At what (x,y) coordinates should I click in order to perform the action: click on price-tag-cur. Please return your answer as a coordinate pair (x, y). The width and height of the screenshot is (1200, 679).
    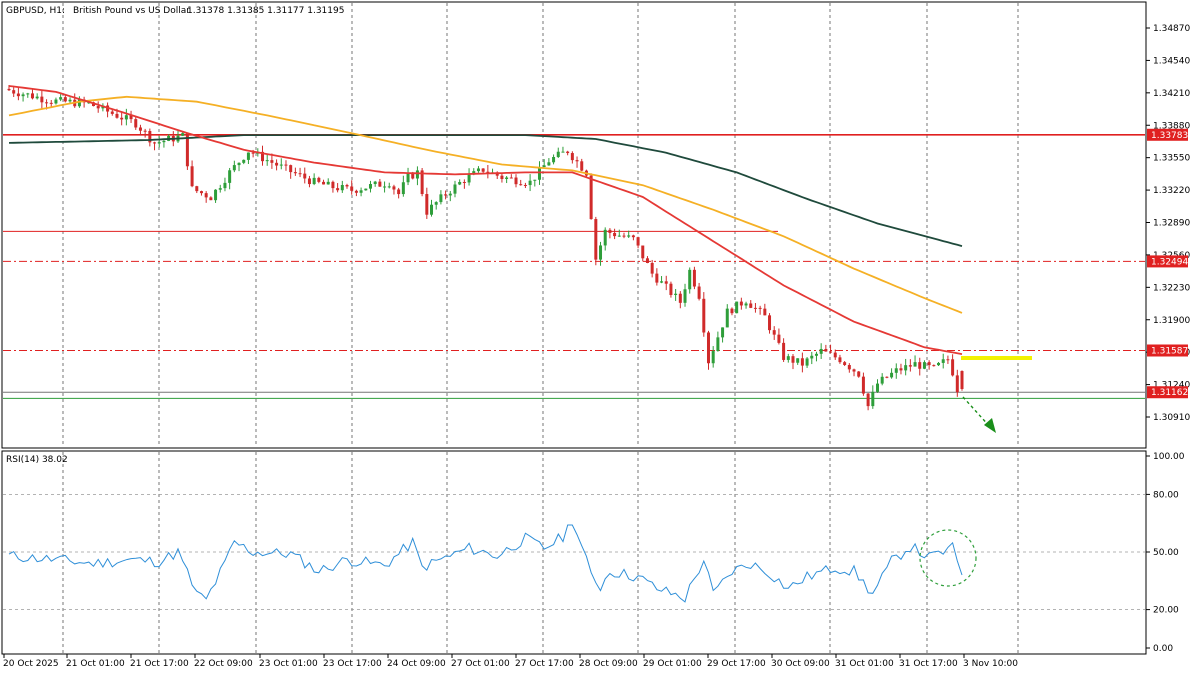
    Looking at the image, I should click on (1167, 392).